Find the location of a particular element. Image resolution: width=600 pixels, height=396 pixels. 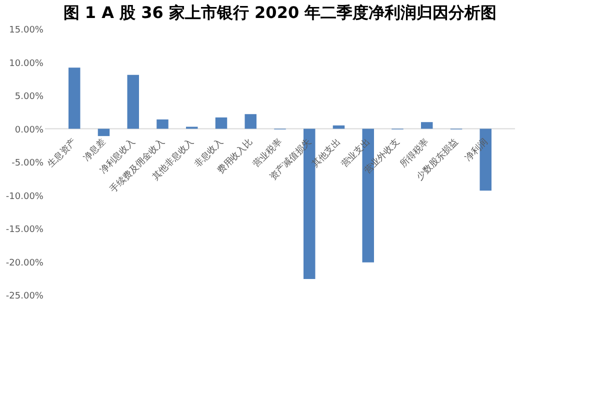

y-tick-label: -25.00% is located at coordinates (25, 297).